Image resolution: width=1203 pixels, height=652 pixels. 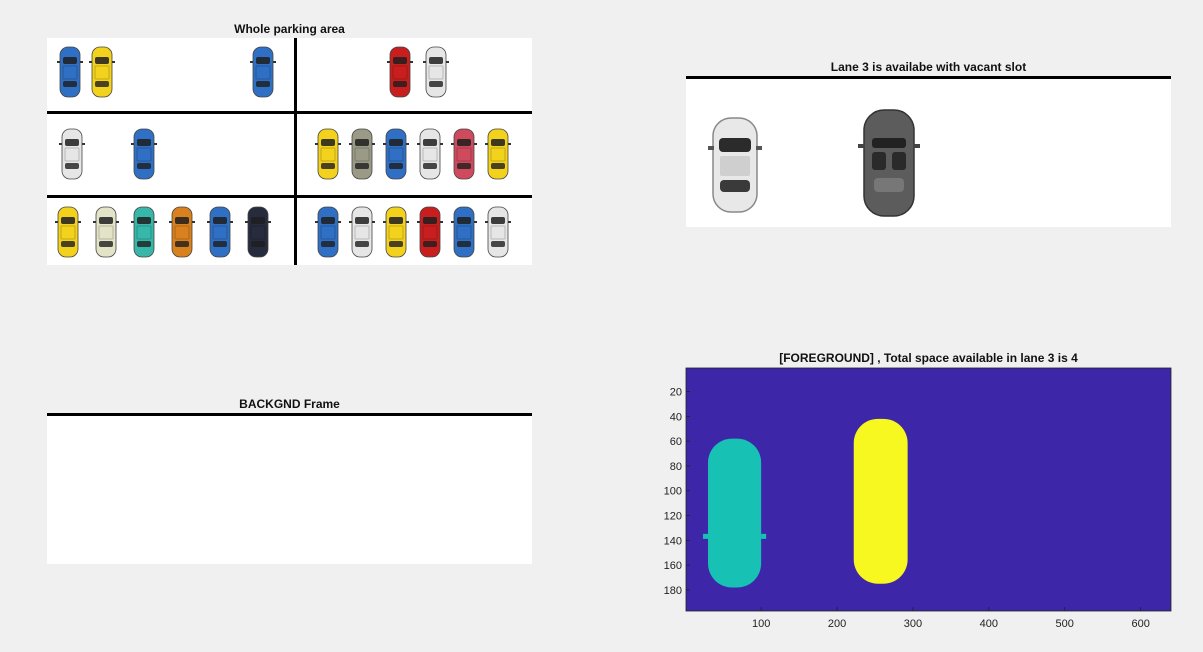 What do you see at coordinates (673, 541) in the screenshot?
I see `y-tick-label-140: 140` at bounding box center [673, 541].